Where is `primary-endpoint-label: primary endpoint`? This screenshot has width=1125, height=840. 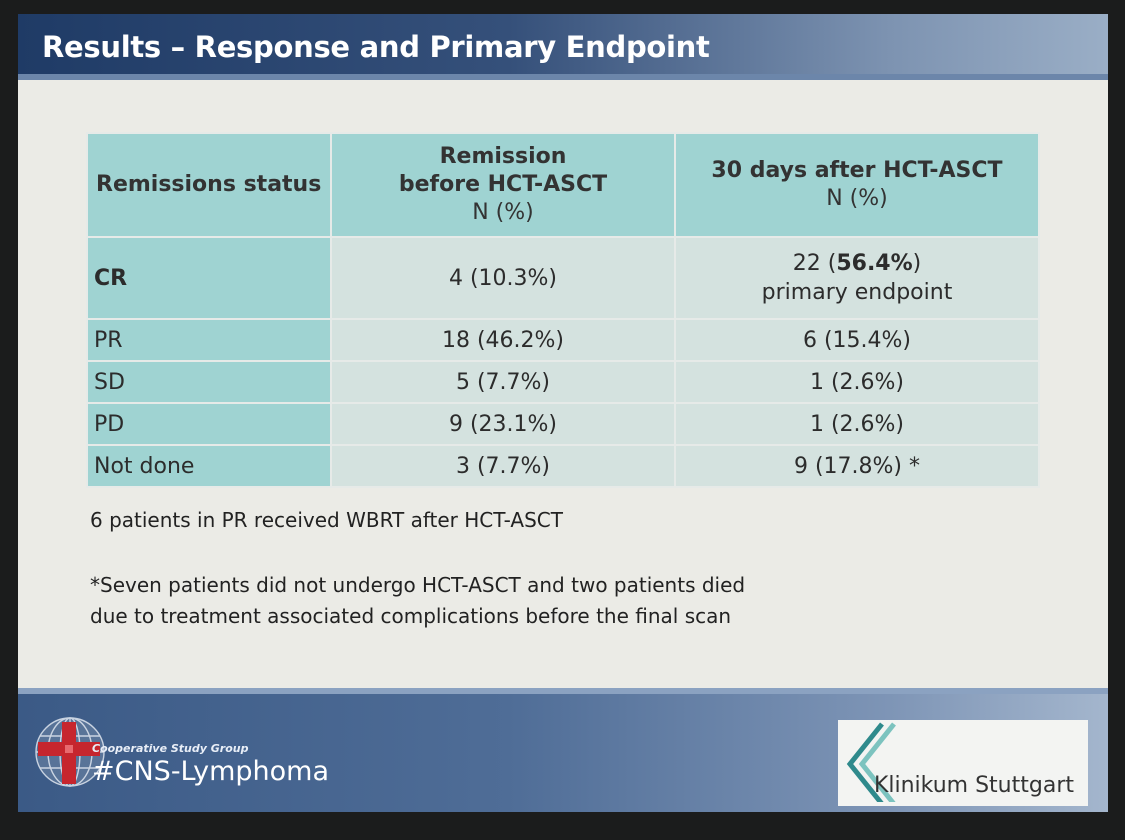
primary-endpoint-label: primary endpoint is located at coordinates (857, 292).